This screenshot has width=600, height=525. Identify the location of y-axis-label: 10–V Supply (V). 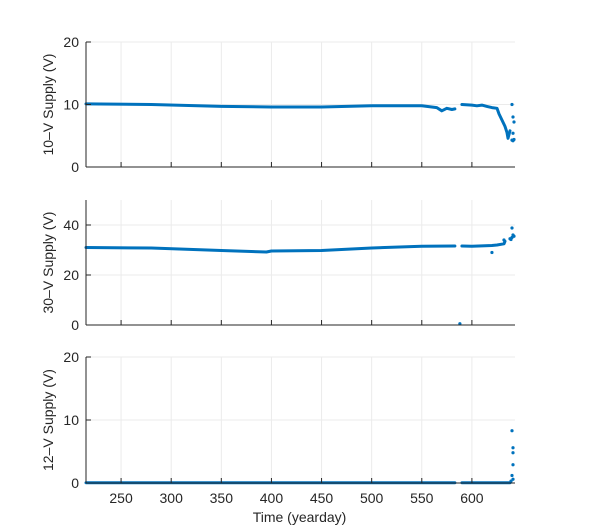
(48, 105).